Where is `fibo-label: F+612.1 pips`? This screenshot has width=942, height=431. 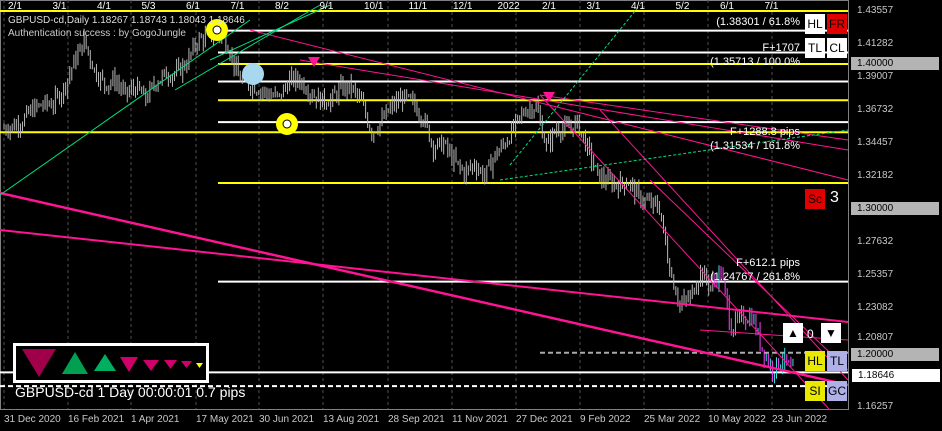 fibo-label: F+612.1 pips is located at coordinates (768, 263).